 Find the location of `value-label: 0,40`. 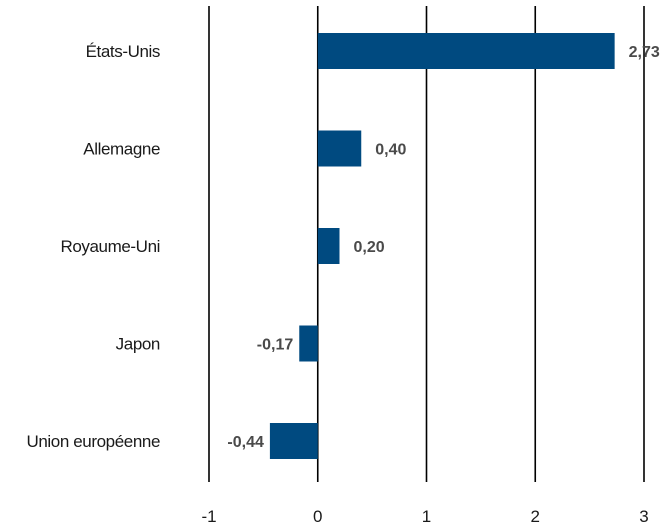

value-label: 0,40 is located at coordinates (390, 150).